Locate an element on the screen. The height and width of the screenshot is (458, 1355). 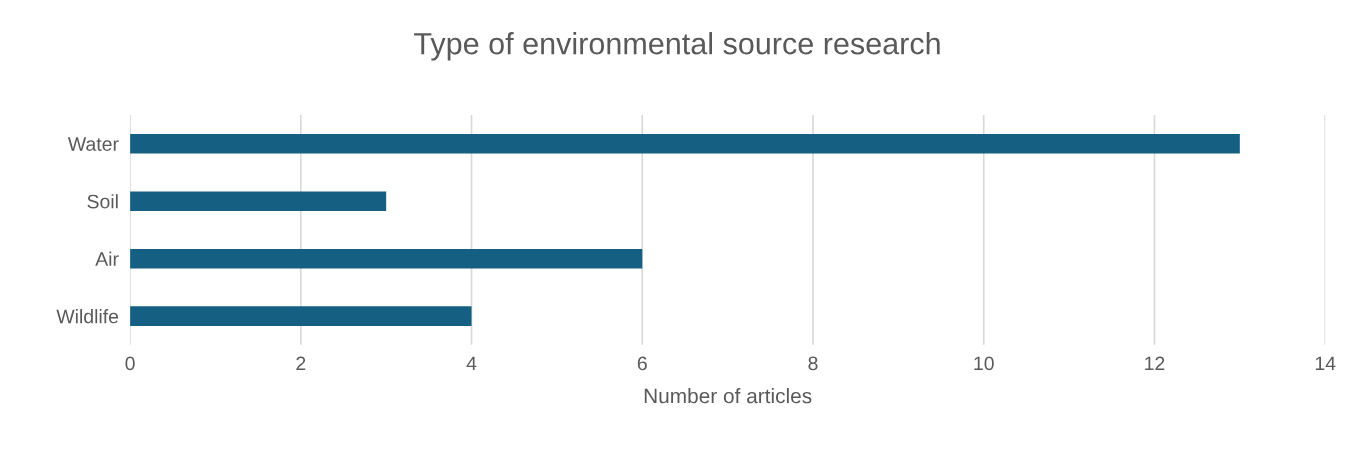
y-tick-label: Soil is located at coordinates (102, 201).